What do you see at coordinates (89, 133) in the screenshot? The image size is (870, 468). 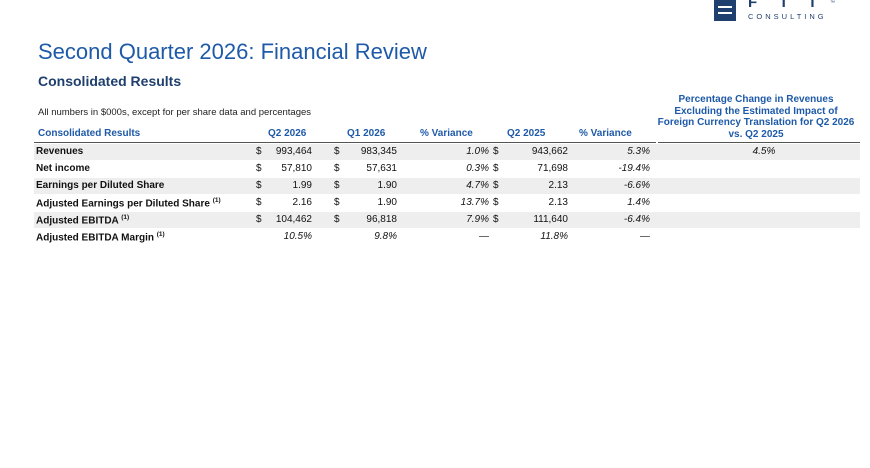 I see `col-header-label: Consolidated Results` at bounding box center [89, 133].